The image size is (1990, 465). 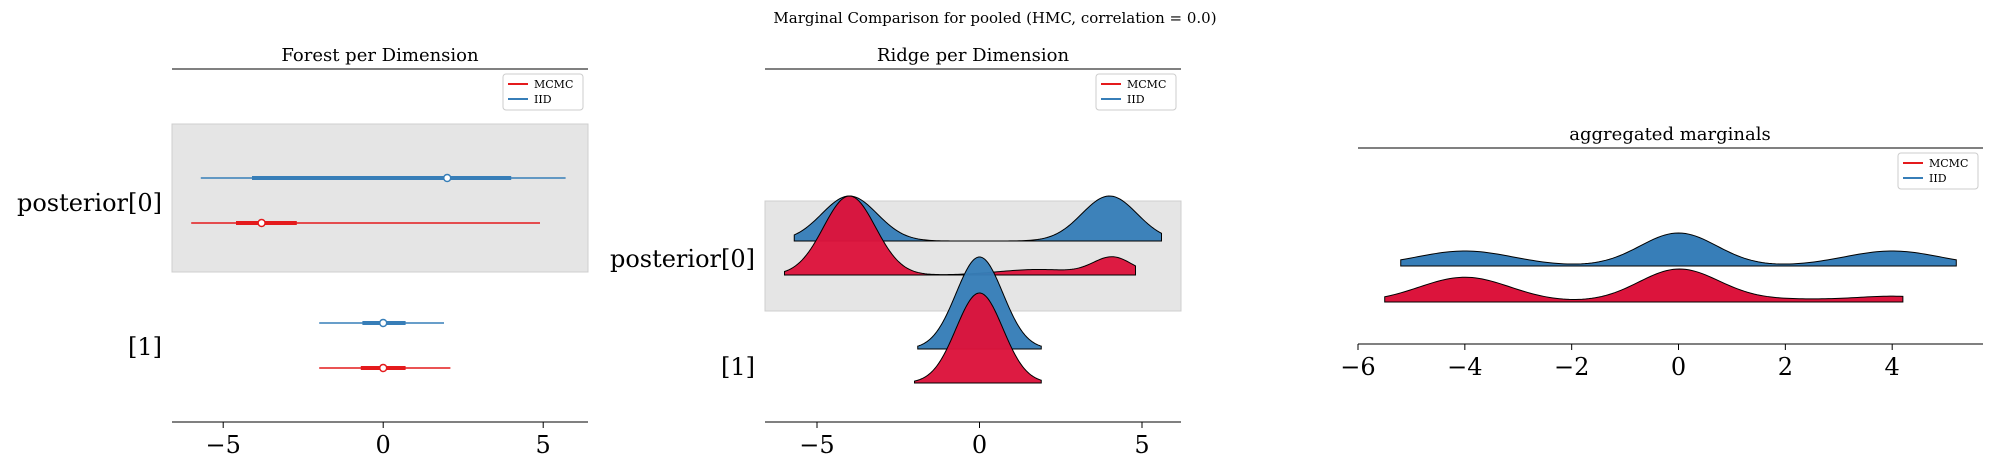 What do you see at coordinates (380, 198) in the screenshot?
I see `highlight-band` at bounding box center [380, 198].